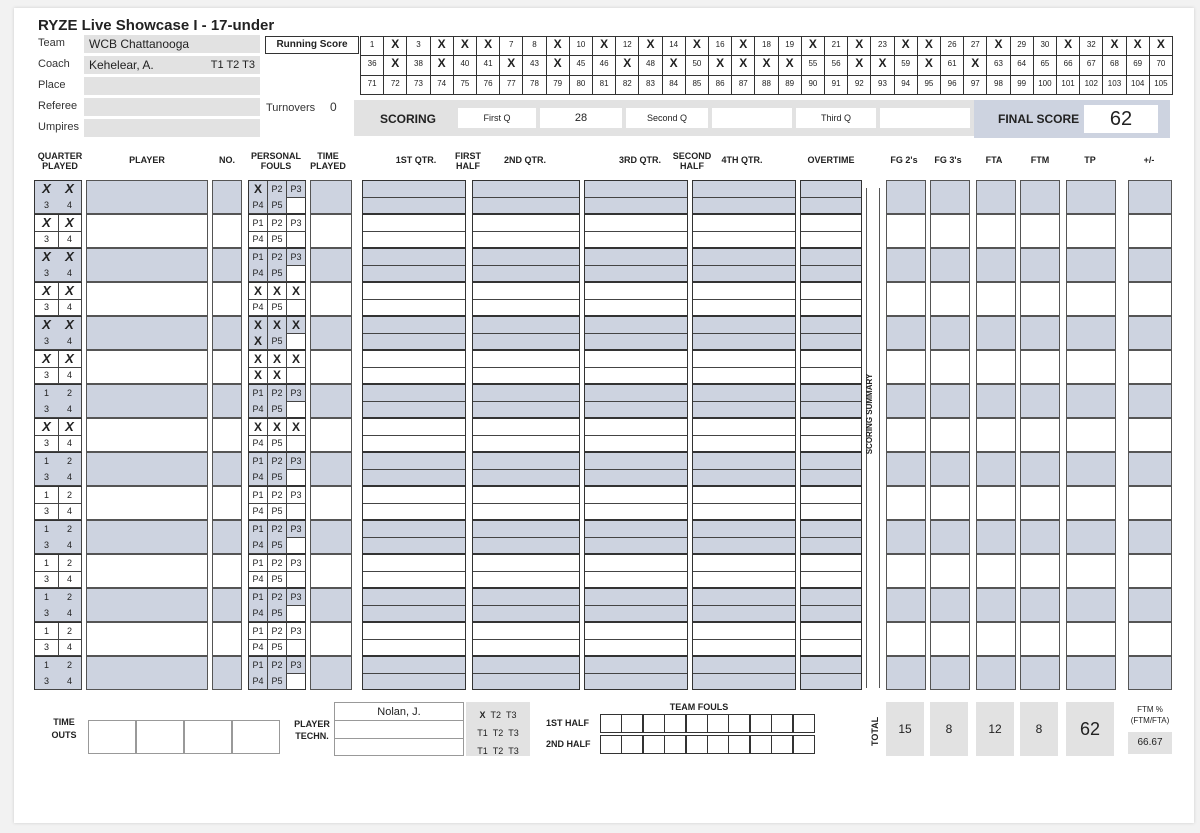  Describe the element at coordinates (650, 65) in the screenshot. I see `running-score-cell: 48` at that location.